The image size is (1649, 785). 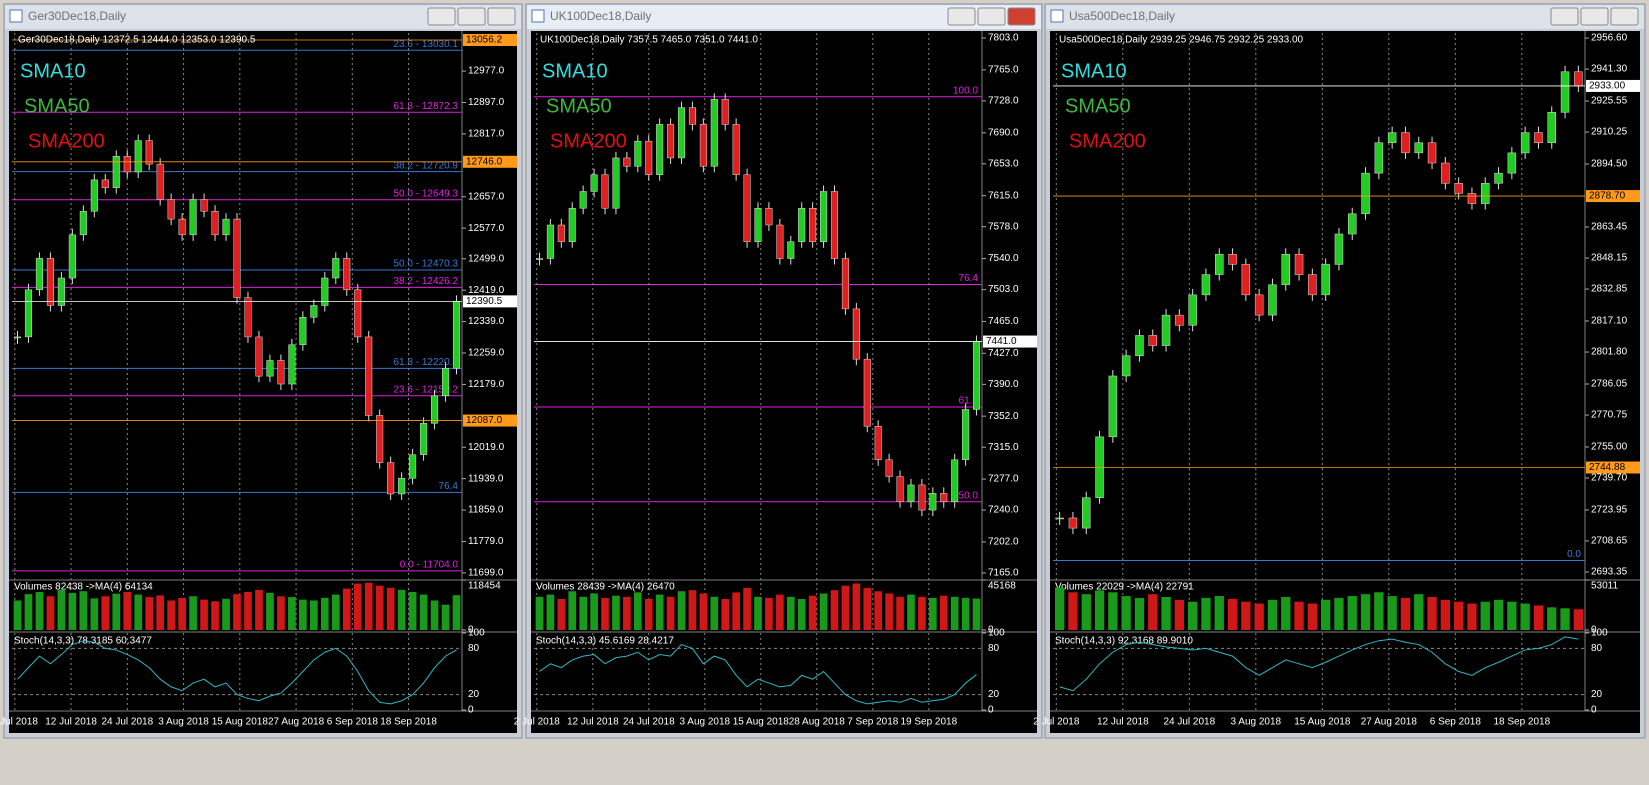 What do you see at coordinates (1003, 542) in the screenshot?
I see `y-tick-label: 7202.0` at bounding box center [1003, 542].